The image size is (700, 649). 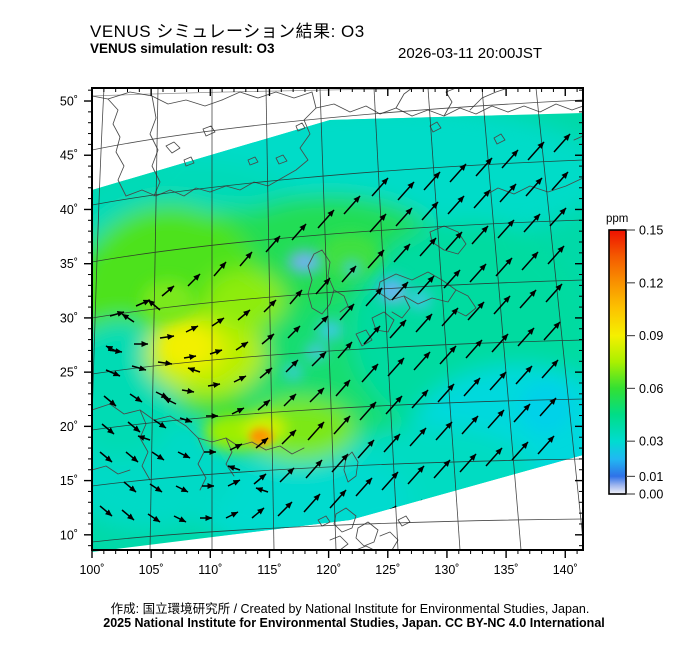 I want to click on colorbar-tick-label: 0.06, so click(x=651, y=389).